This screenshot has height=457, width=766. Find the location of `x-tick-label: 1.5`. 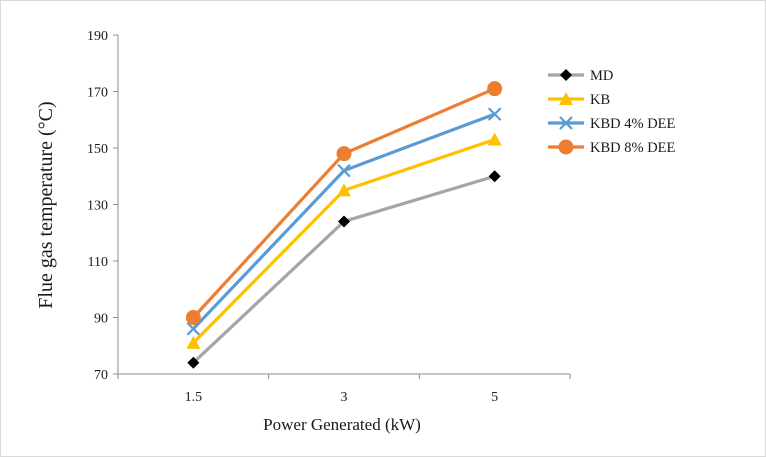

x-tick-label: 1.5 is located at coordinates (194, 397).